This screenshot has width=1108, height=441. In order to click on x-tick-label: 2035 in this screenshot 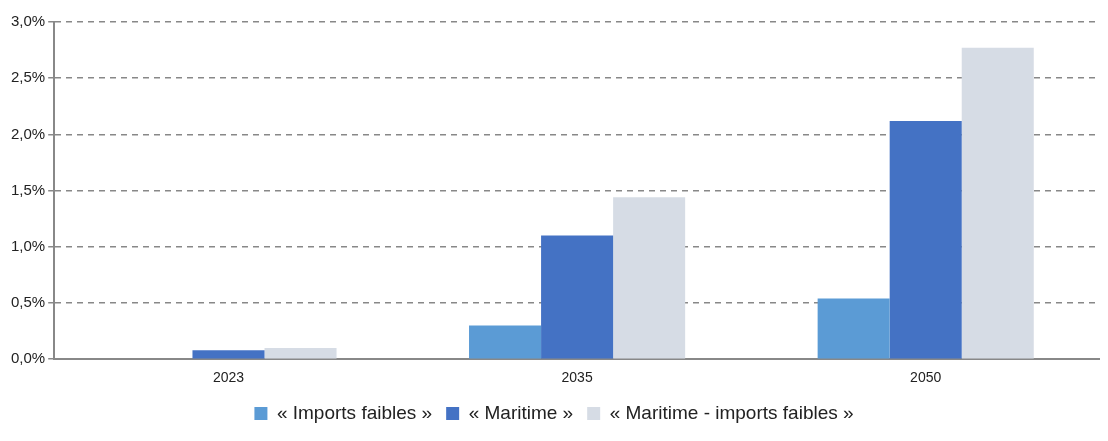, I will do `click(577, 377)`.